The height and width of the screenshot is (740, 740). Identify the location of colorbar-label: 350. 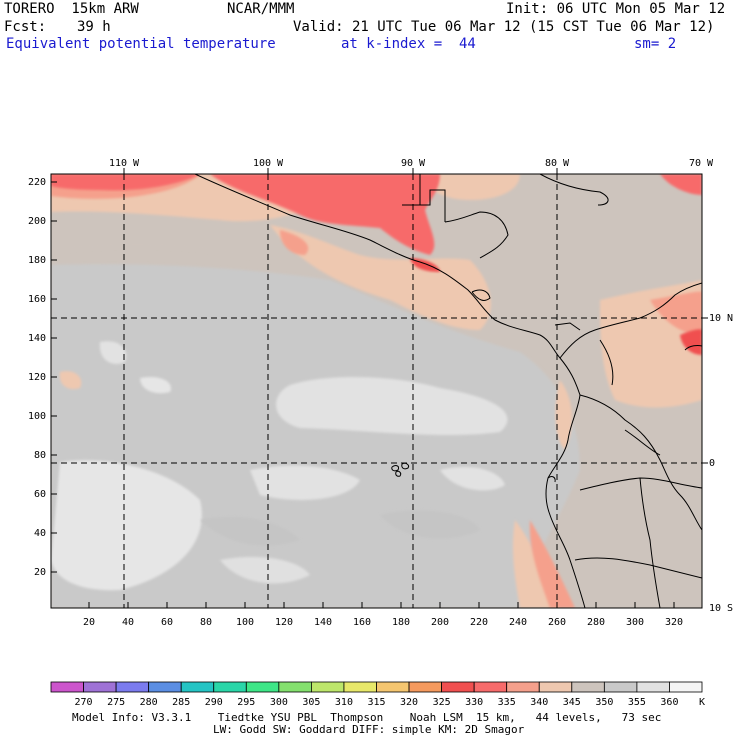
(604, 702).